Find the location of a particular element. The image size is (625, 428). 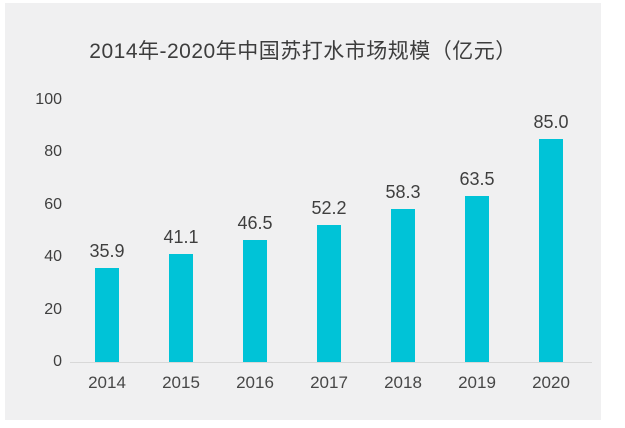

bar-2018 is located at coordinates (403, 285).